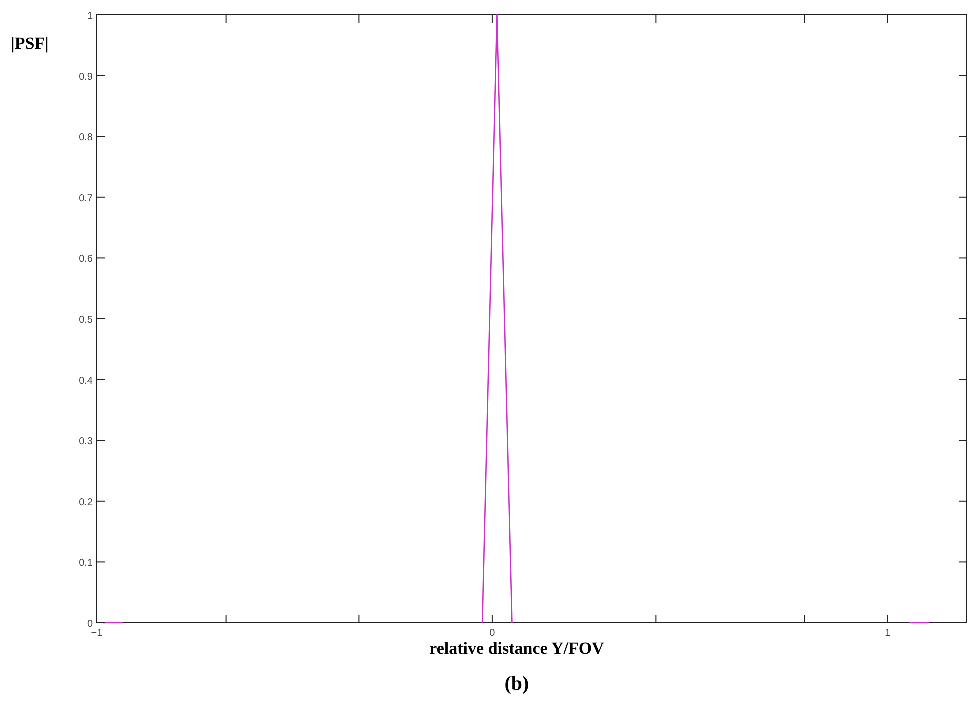 This screenshot has width=973, height=702. I want to click on y-tick-label: 0.2, so click(86, 502).